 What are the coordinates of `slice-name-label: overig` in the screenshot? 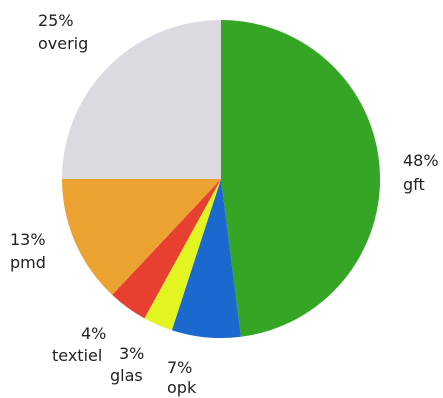 It's located at (63, 43).